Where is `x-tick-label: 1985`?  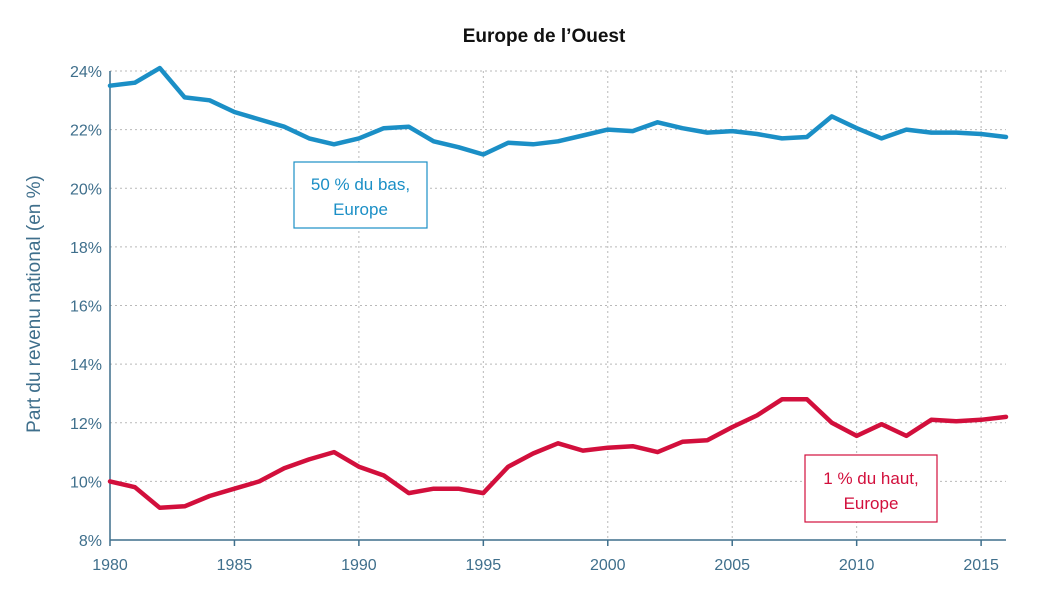 x-tick-label: 1985 is located at coordinates (235, 565).